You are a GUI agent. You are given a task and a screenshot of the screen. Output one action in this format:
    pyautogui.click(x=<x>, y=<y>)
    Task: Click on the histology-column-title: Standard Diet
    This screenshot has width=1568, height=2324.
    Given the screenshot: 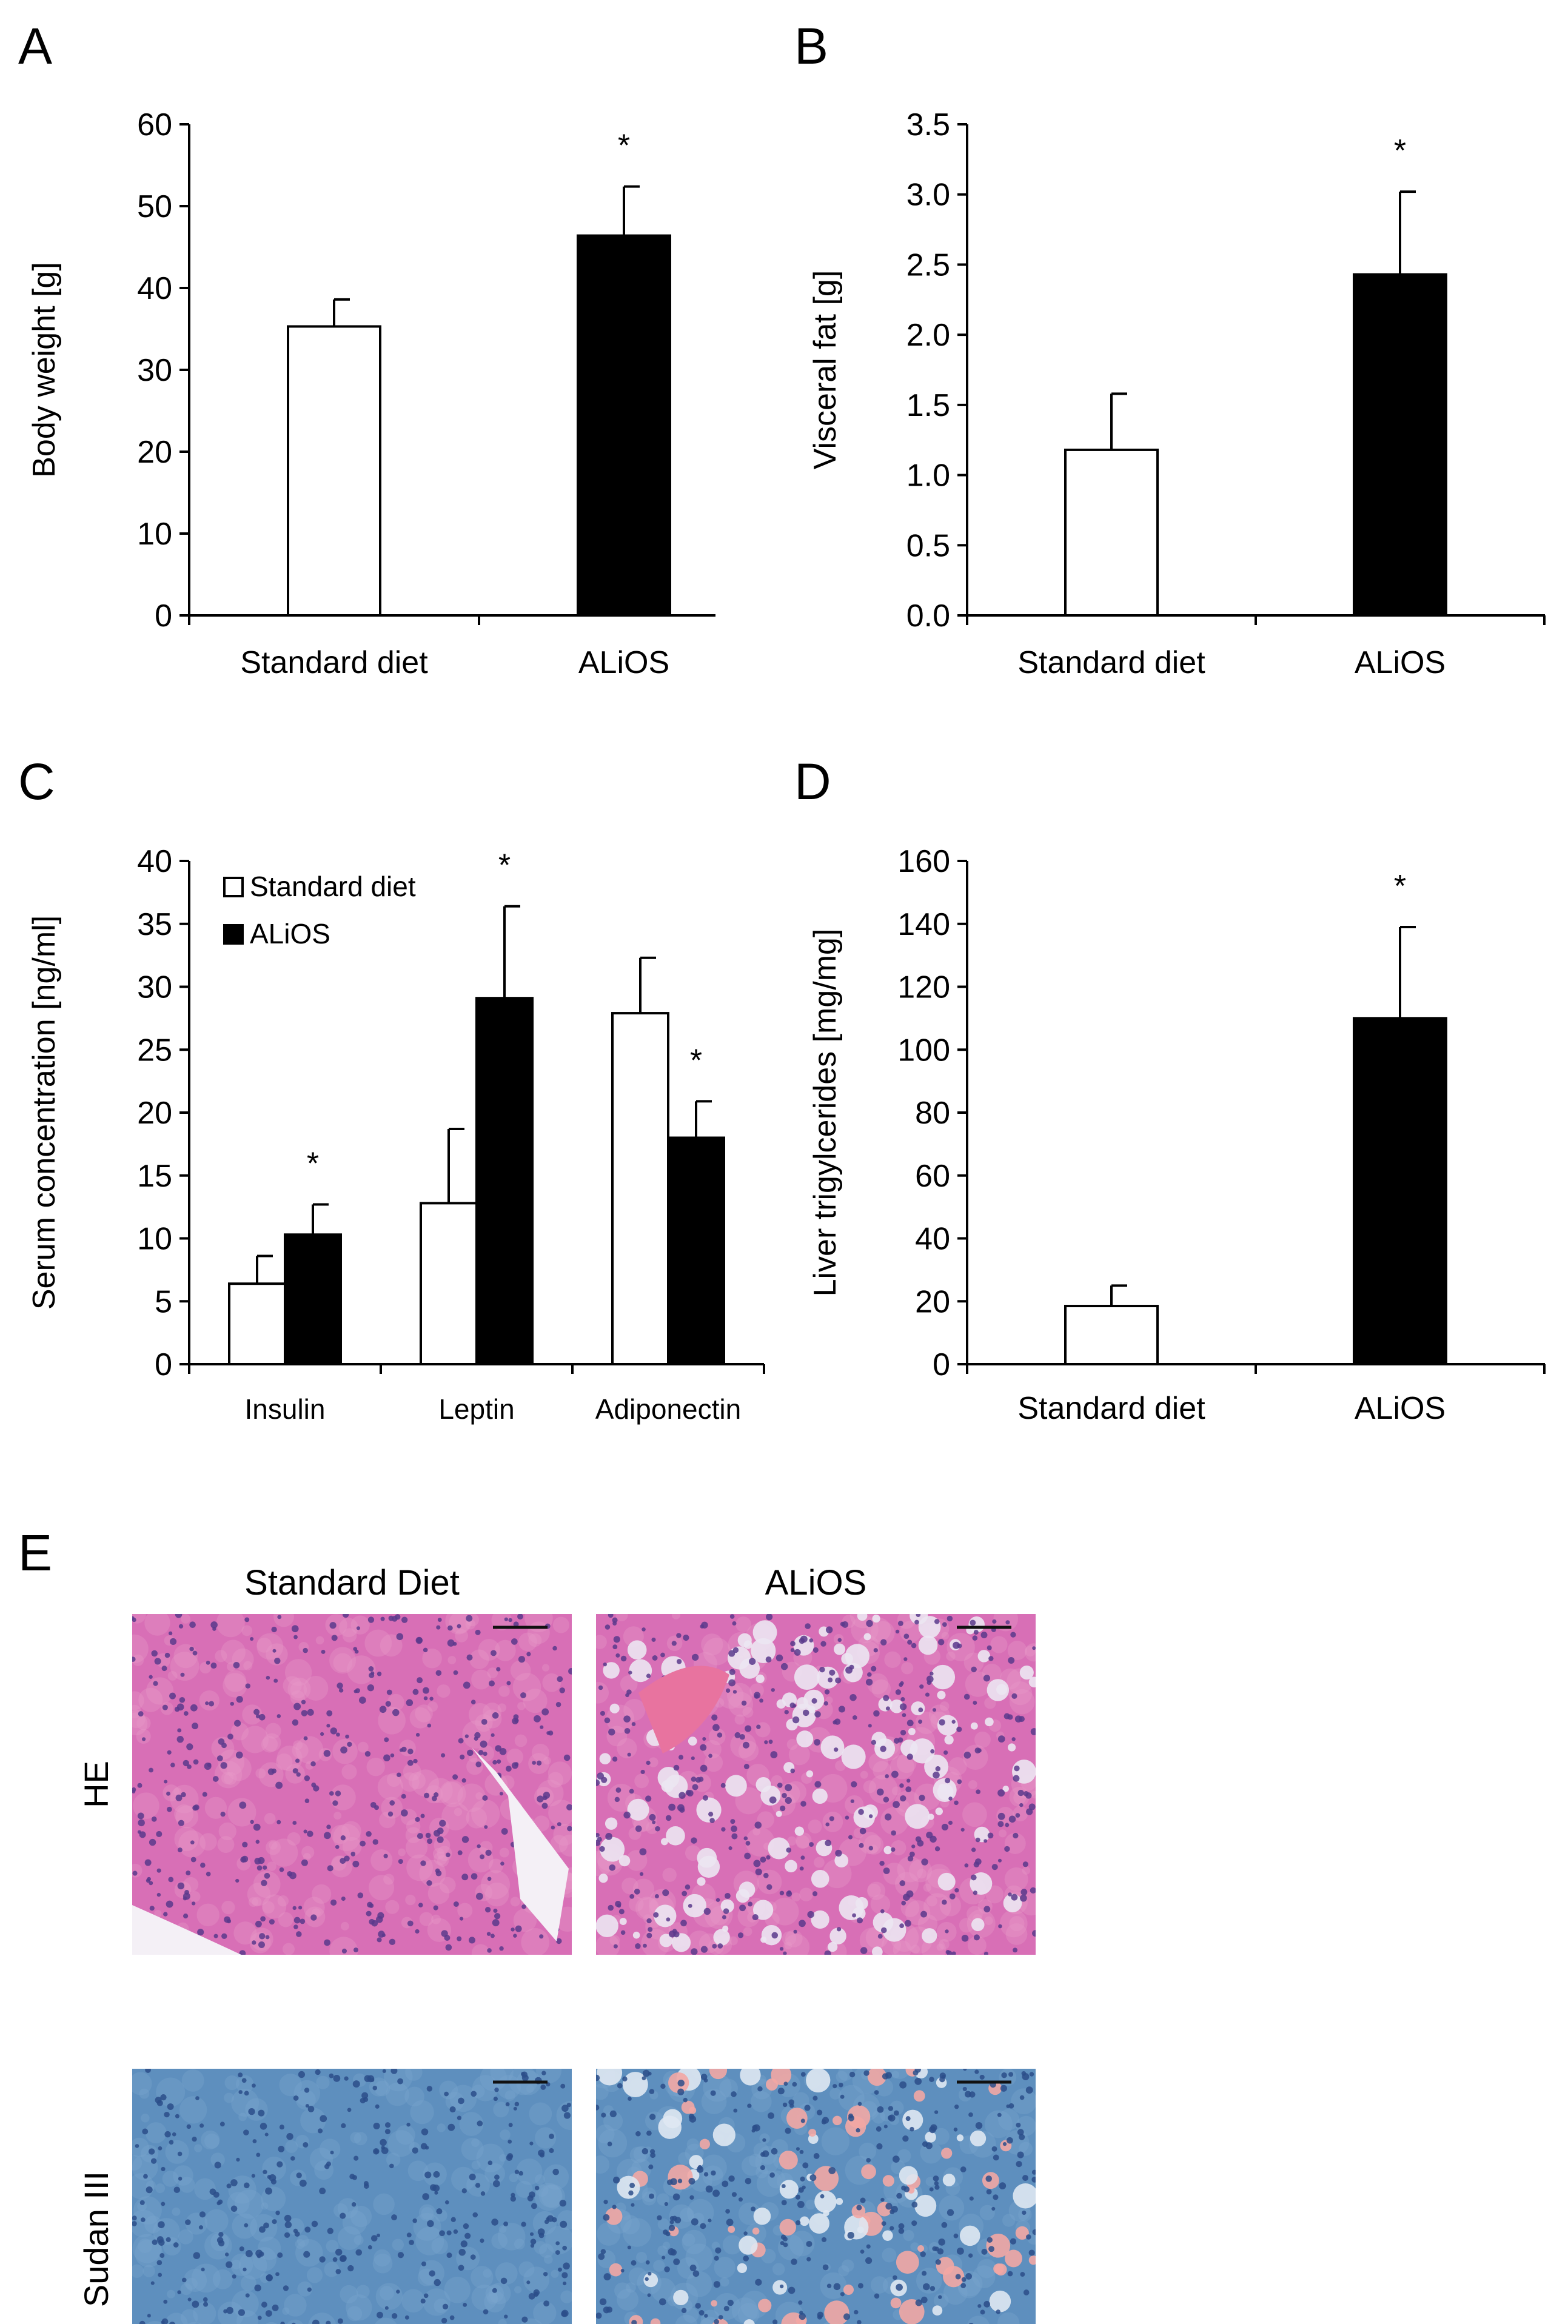 What is the action you would take?
    pyautogui.click(x=352, y=1582)
    